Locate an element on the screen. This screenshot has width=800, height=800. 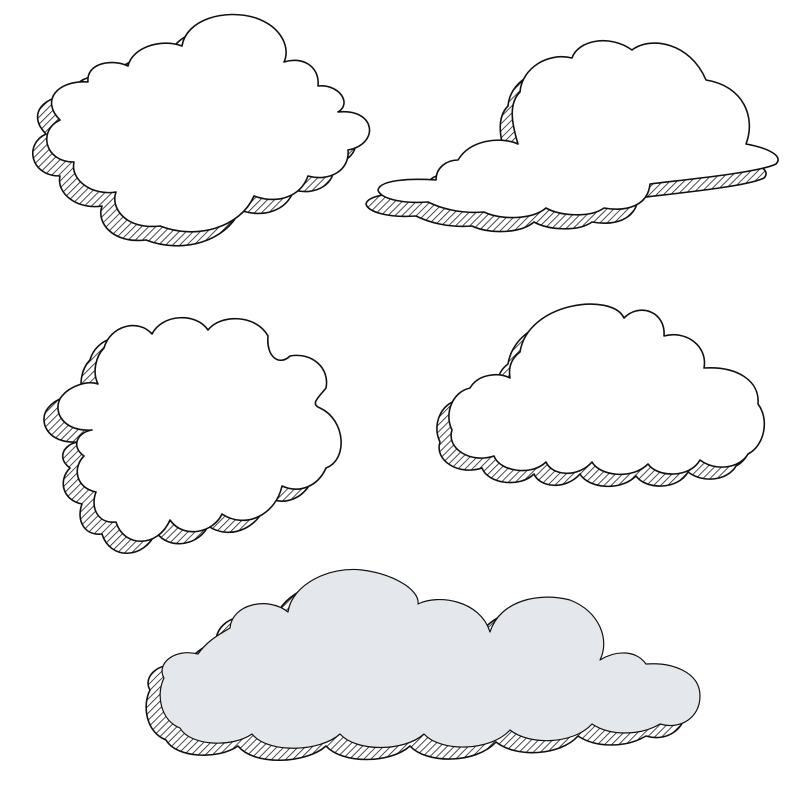
cloud-4-body is located at coordinates (607, 389).